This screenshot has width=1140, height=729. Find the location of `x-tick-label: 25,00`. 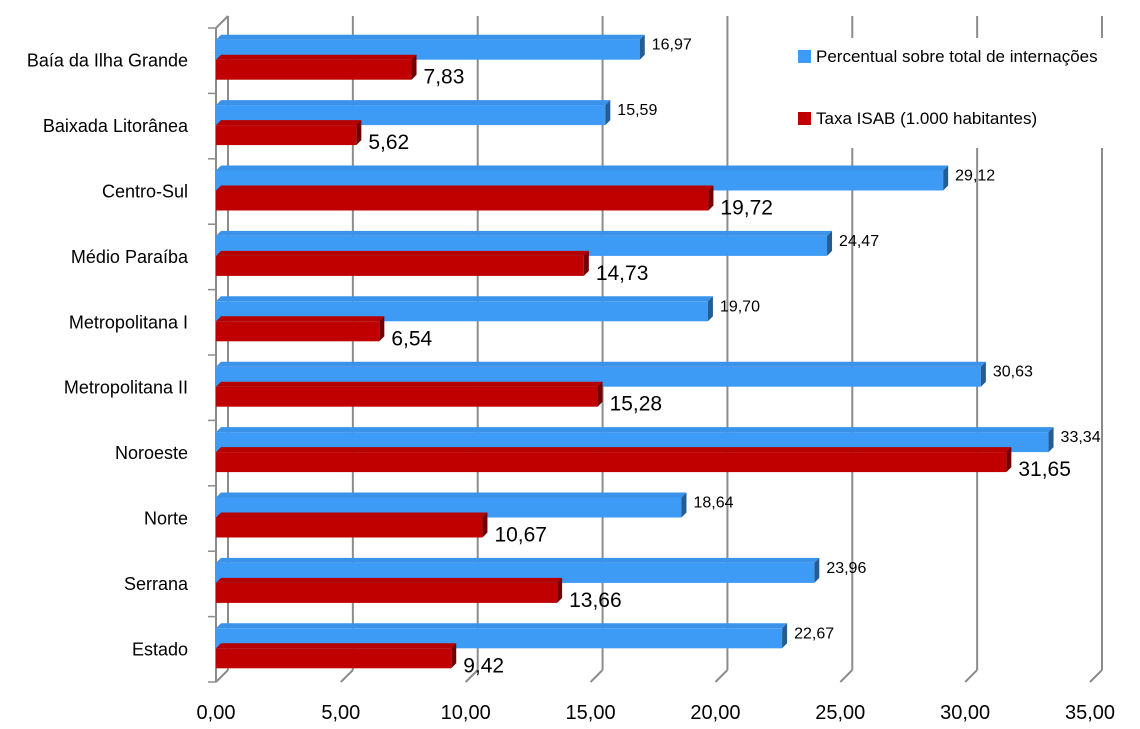

x-tick-label: 25,00 is located at coordinates (840, 713).